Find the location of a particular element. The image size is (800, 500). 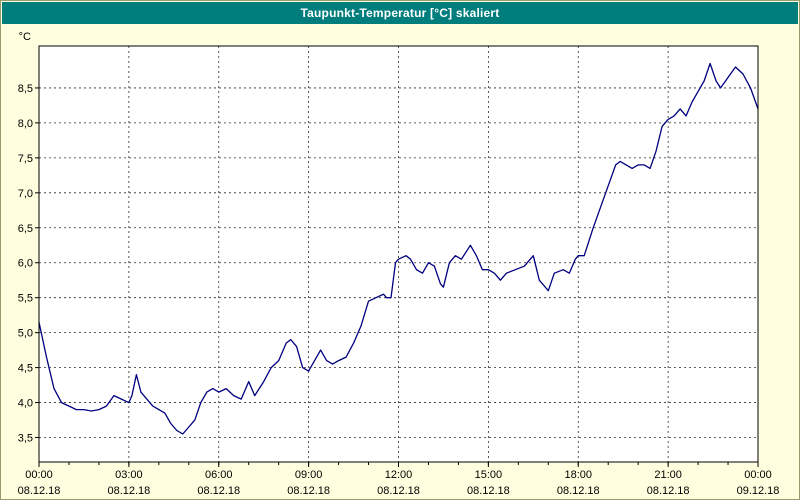

x-time-label: 18:00 is located at coordinates (578, 475).